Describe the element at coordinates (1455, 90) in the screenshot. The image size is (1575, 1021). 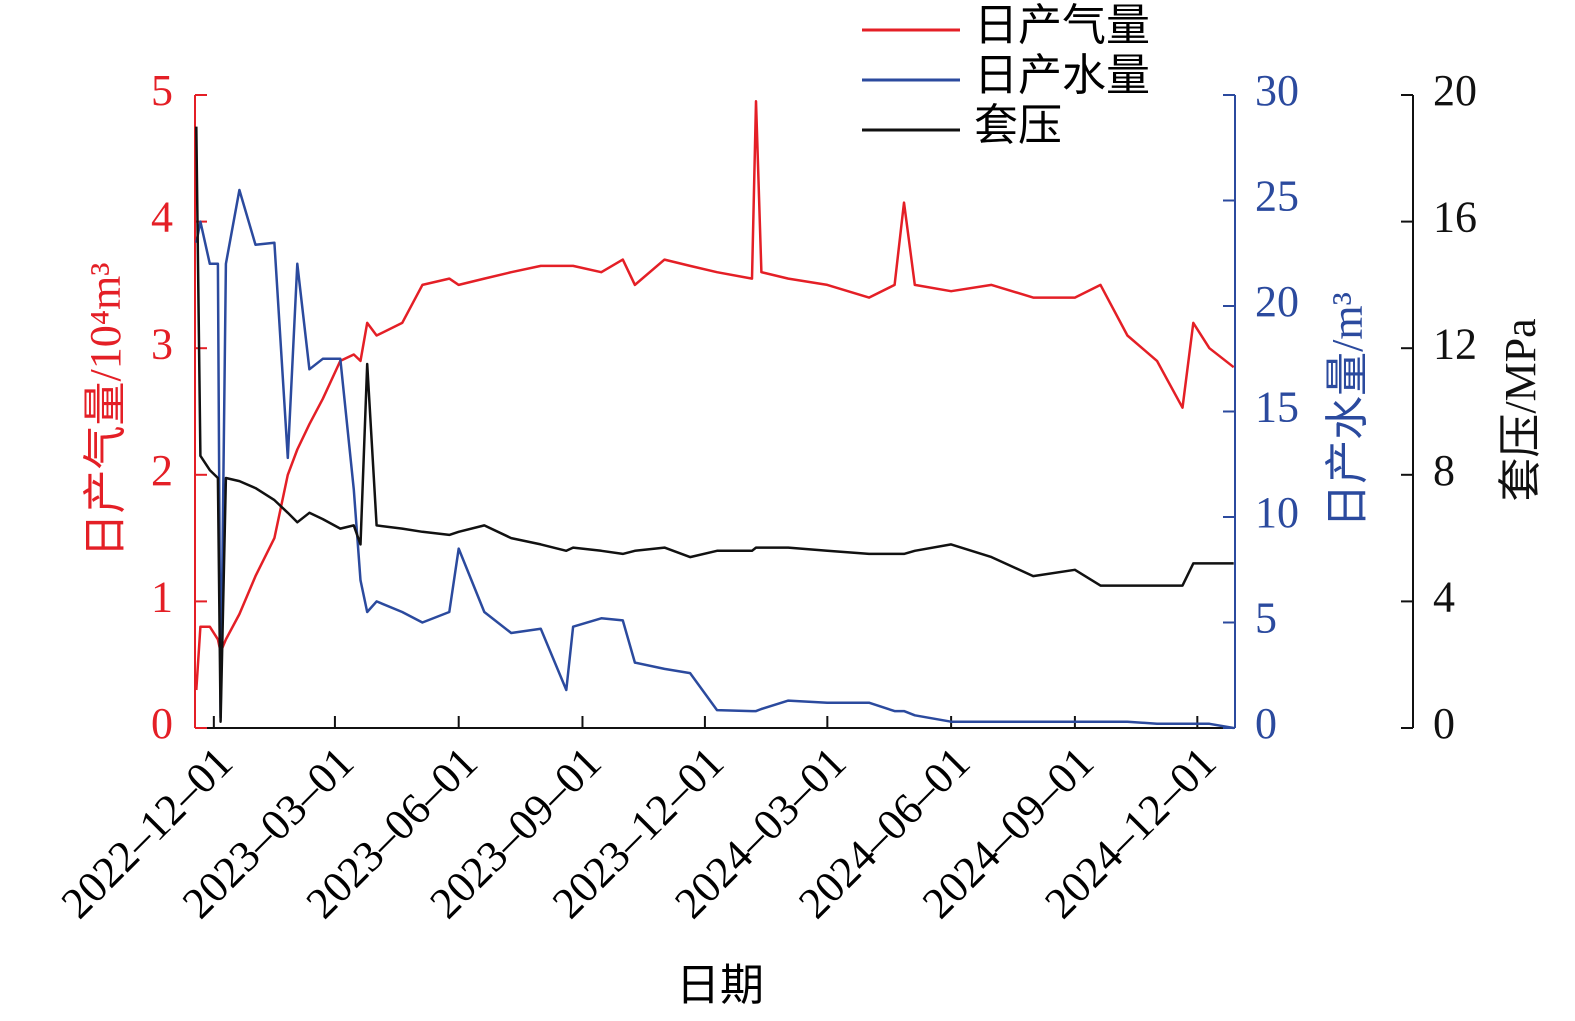
I see `y3-tick-label: 20` at that location.